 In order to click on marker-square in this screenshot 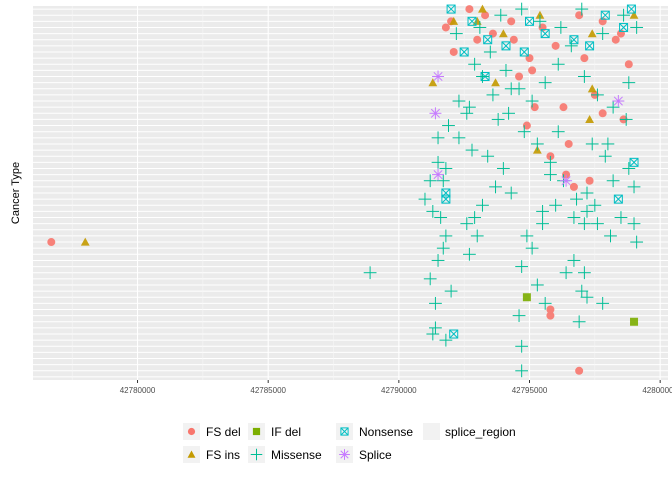, I will do `click(256, 431)`.